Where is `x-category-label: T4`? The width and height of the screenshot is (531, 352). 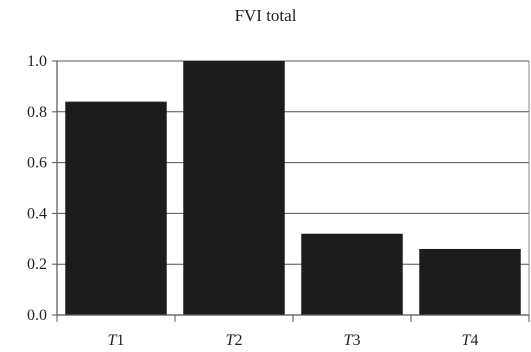
x-category-label: T4 is located at coordinates (470, 340).